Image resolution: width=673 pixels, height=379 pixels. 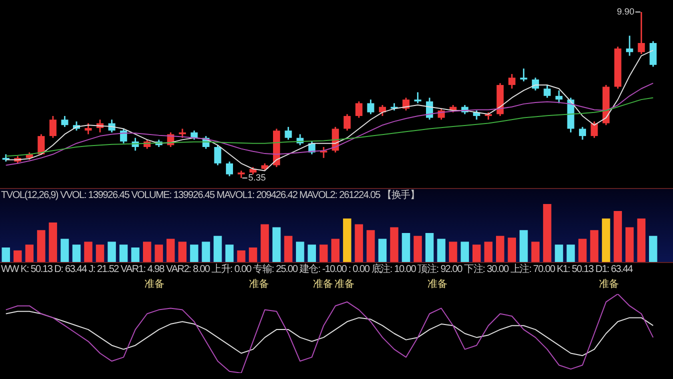 I want to click on annotation: 9.90, so click(x=625, y=11).